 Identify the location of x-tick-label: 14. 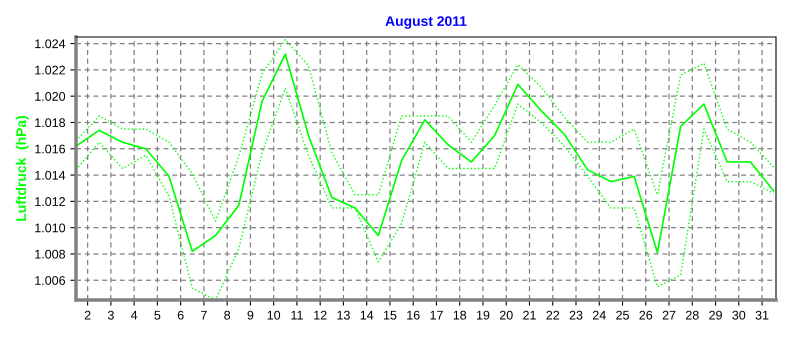
(367, 315).